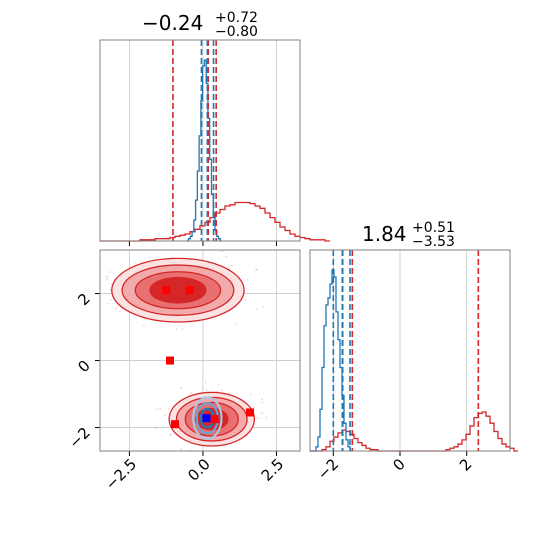  I want to click on x-tick-label: 2.5, so click(273, 470).